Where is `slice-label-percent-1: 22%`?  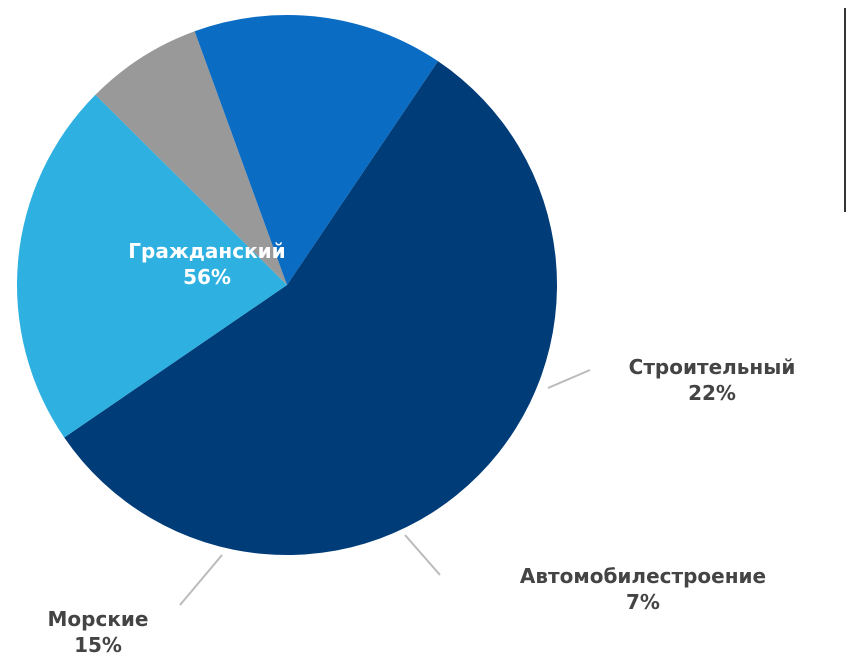 slice-label-percent-1: 22% is located at coordinates (712, 393).